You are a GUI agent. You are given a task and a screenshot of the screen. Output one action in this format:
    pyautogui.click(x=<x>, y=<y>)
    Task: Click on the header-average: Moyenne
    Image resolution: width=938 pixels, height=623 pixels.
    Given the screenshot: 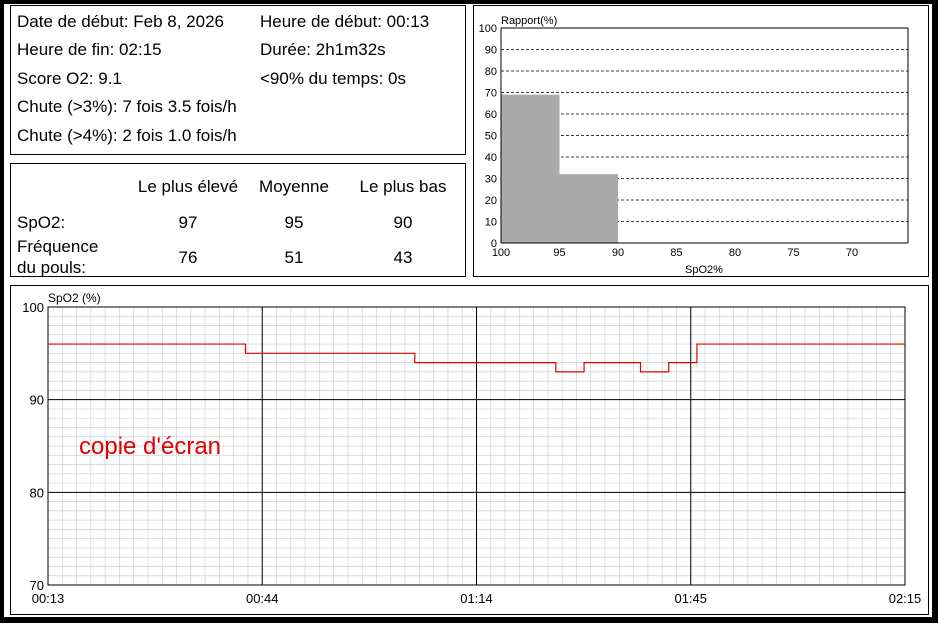 What is the action you would take?
    pyautogui.click(x=294, y=186)
    